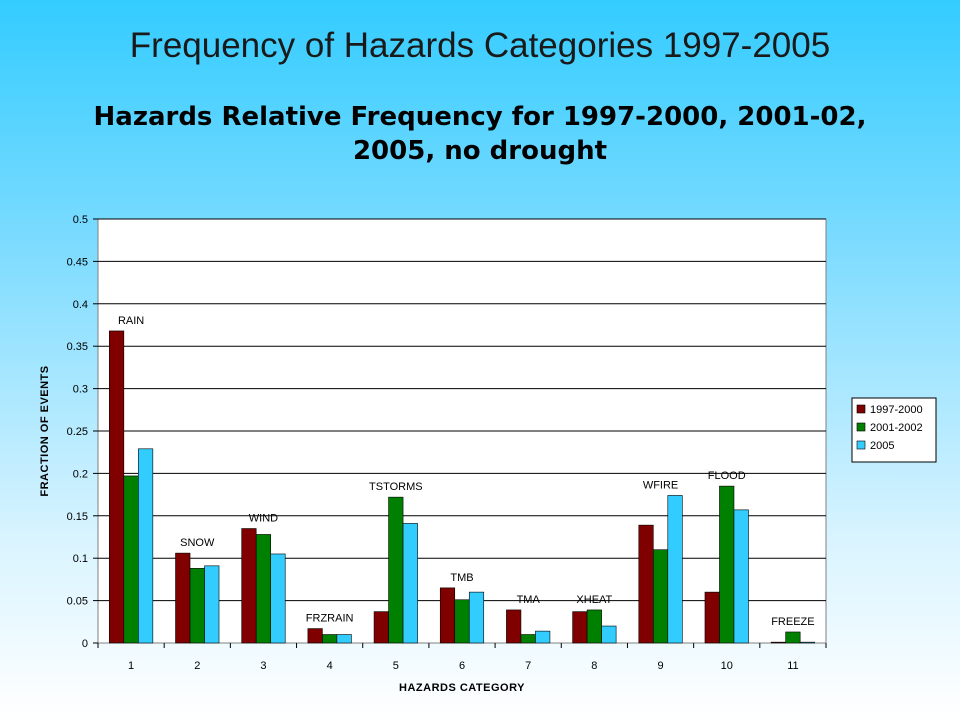 Image resolution: width=960 pixels, height=720 pixels. I want to click on y-axis-title: FRACTION OF EVENTS, so click(45, 430).